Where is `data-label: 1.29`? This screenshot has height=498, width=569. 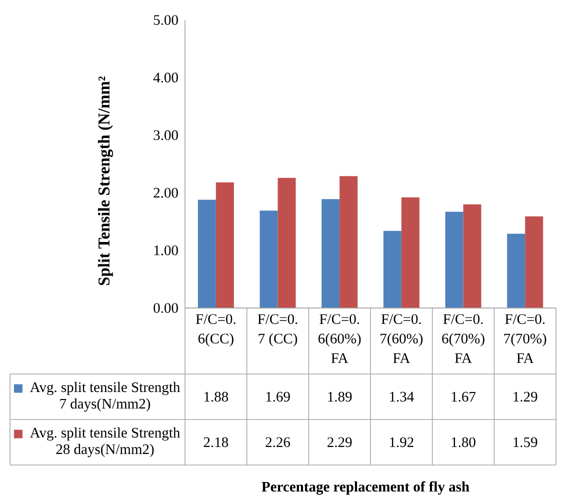
data-label: 1.29 is located at coordinates (526, 397).